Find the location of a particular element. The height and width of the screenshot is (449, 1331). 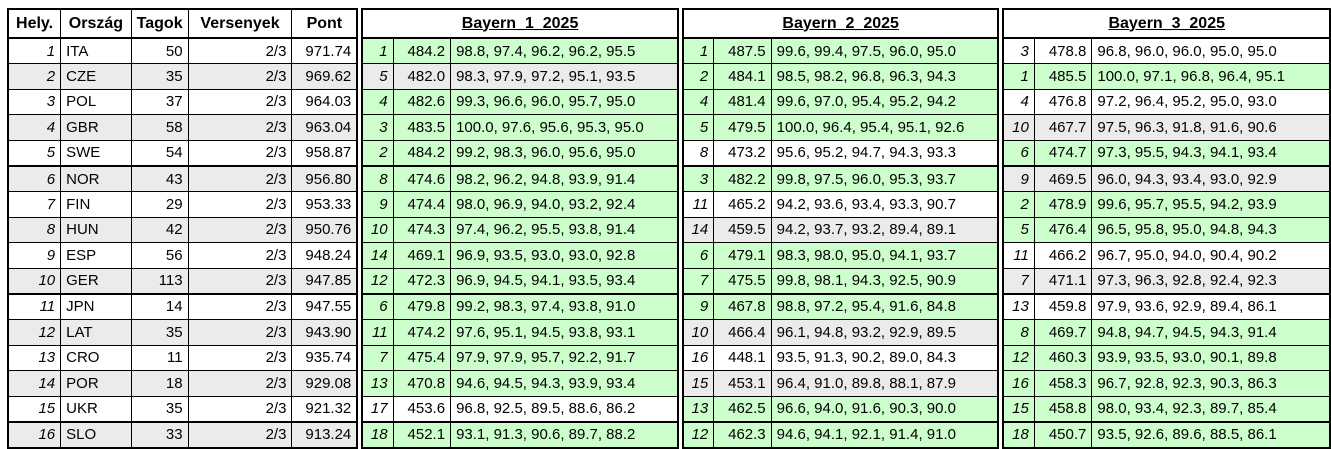

cell-rank: 17 is located at coordinates (377, 409).